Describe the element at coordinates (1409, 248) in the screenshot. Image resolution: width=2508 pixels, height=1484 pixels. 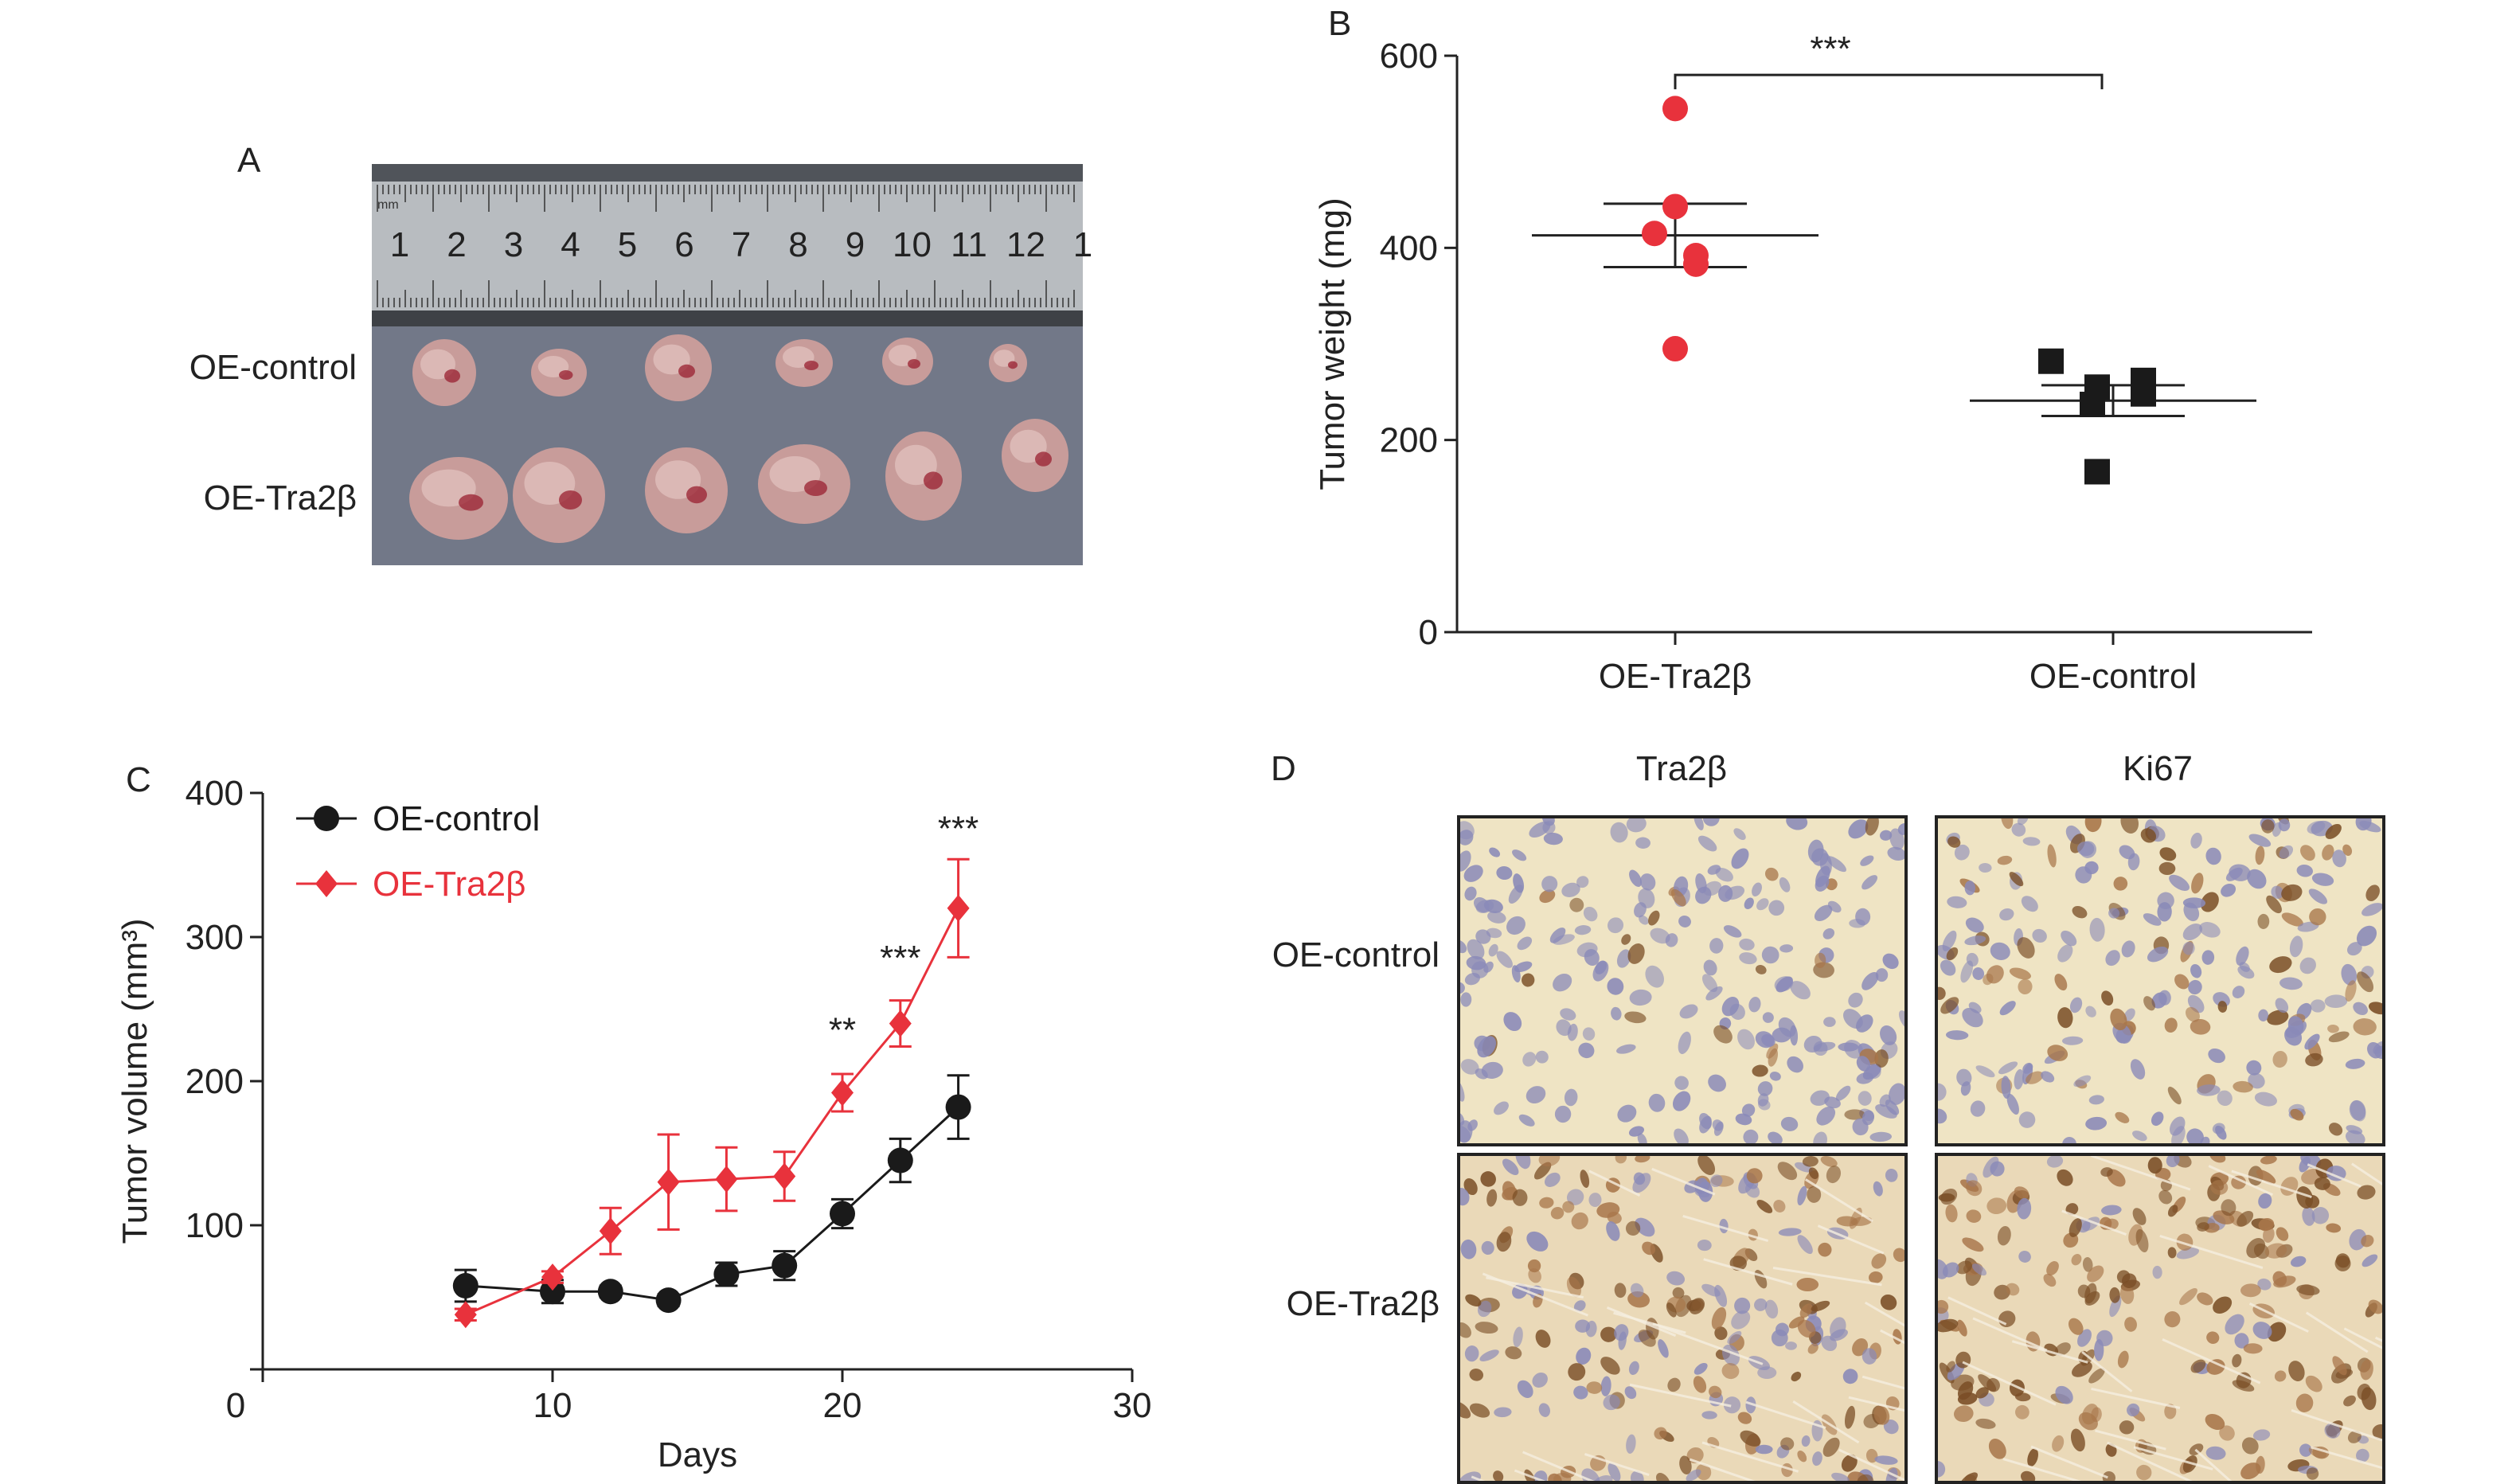
I see `y-tick-label: 400` at that location.